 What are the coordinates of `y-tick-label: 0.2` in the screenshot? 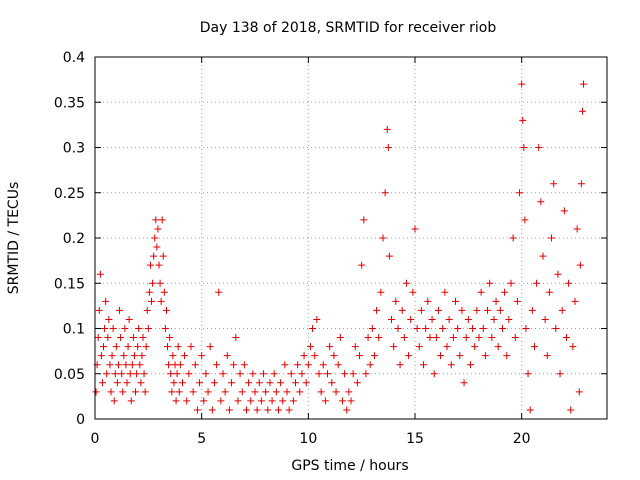 It's located at (74, 239).